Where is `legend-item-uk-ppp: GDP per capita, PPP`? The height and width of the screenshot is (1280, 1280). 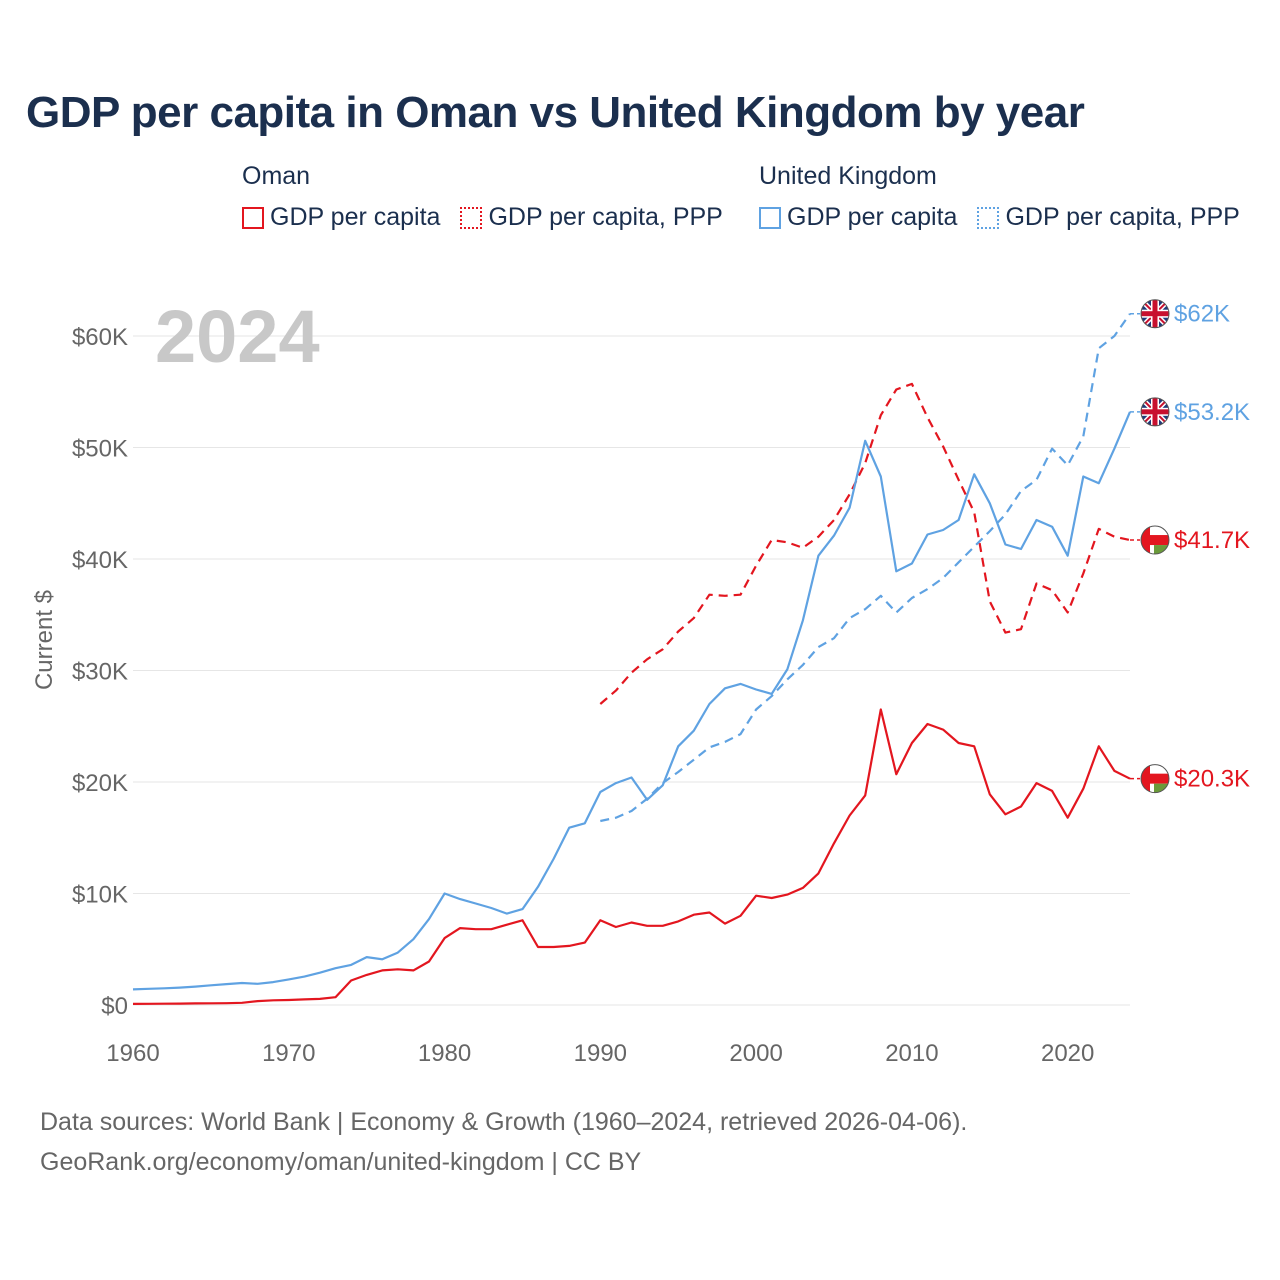 legend-item-uk-ppp: GDP per capita, PPP is located at coordinates (1108, 217).